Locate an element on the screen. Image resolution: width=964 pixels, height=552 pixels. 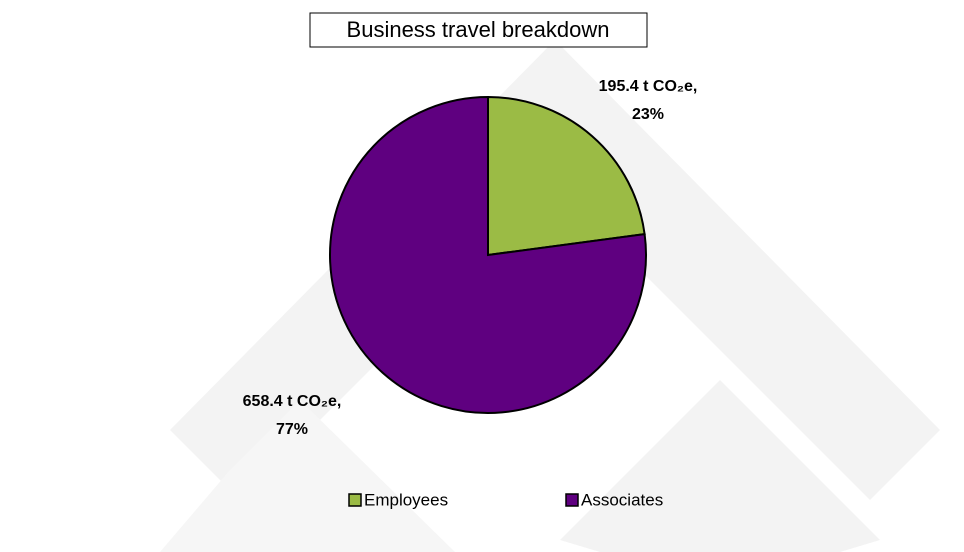
pie-slice is located at coordinates (566, 176).